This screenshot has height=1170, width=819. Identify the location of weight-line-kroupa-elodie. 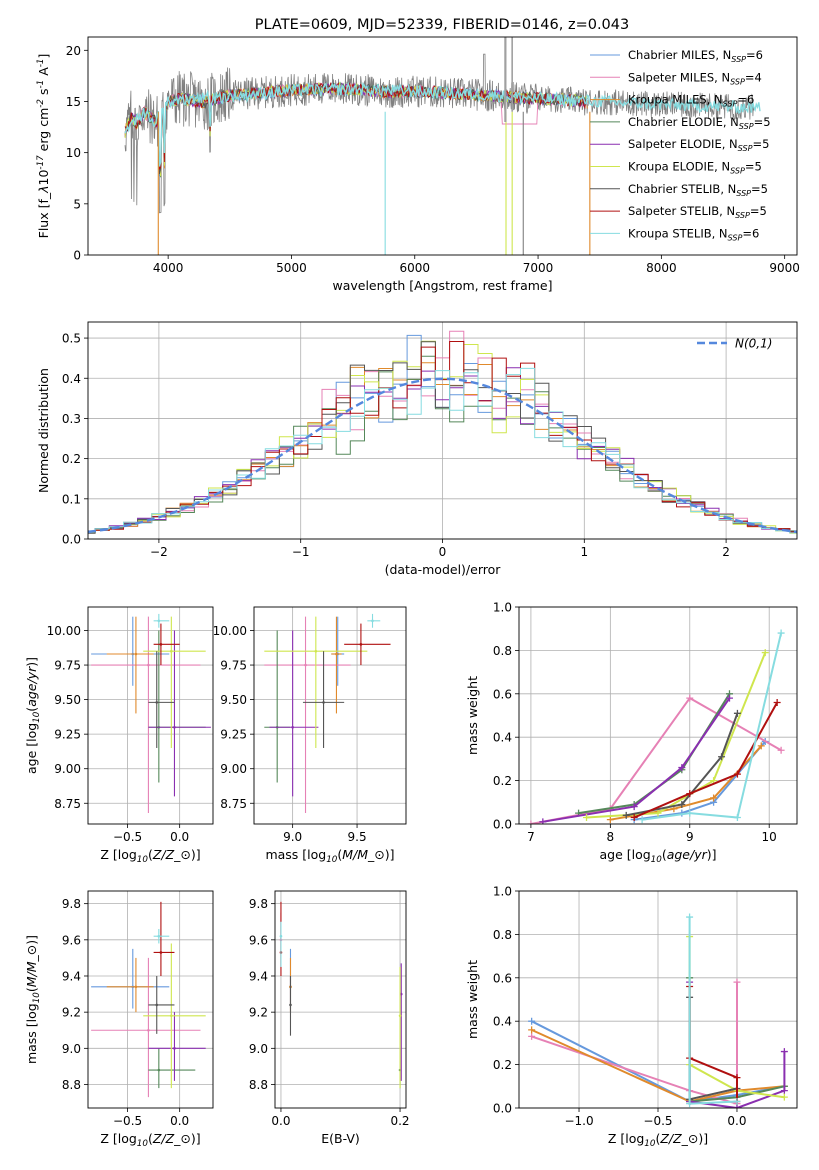
(676, 735).